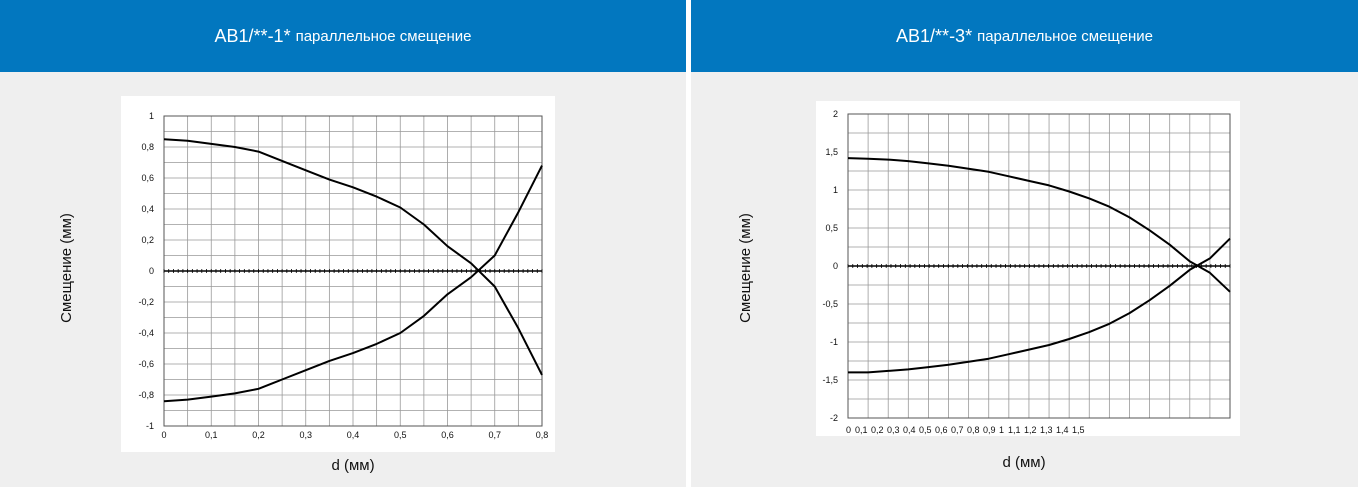 The image size is (1358, 487). What do you see at coordinates (147, 209) in the screenshot?
I see `y-tick-label: 0,4` at bounding box center [147, 209].